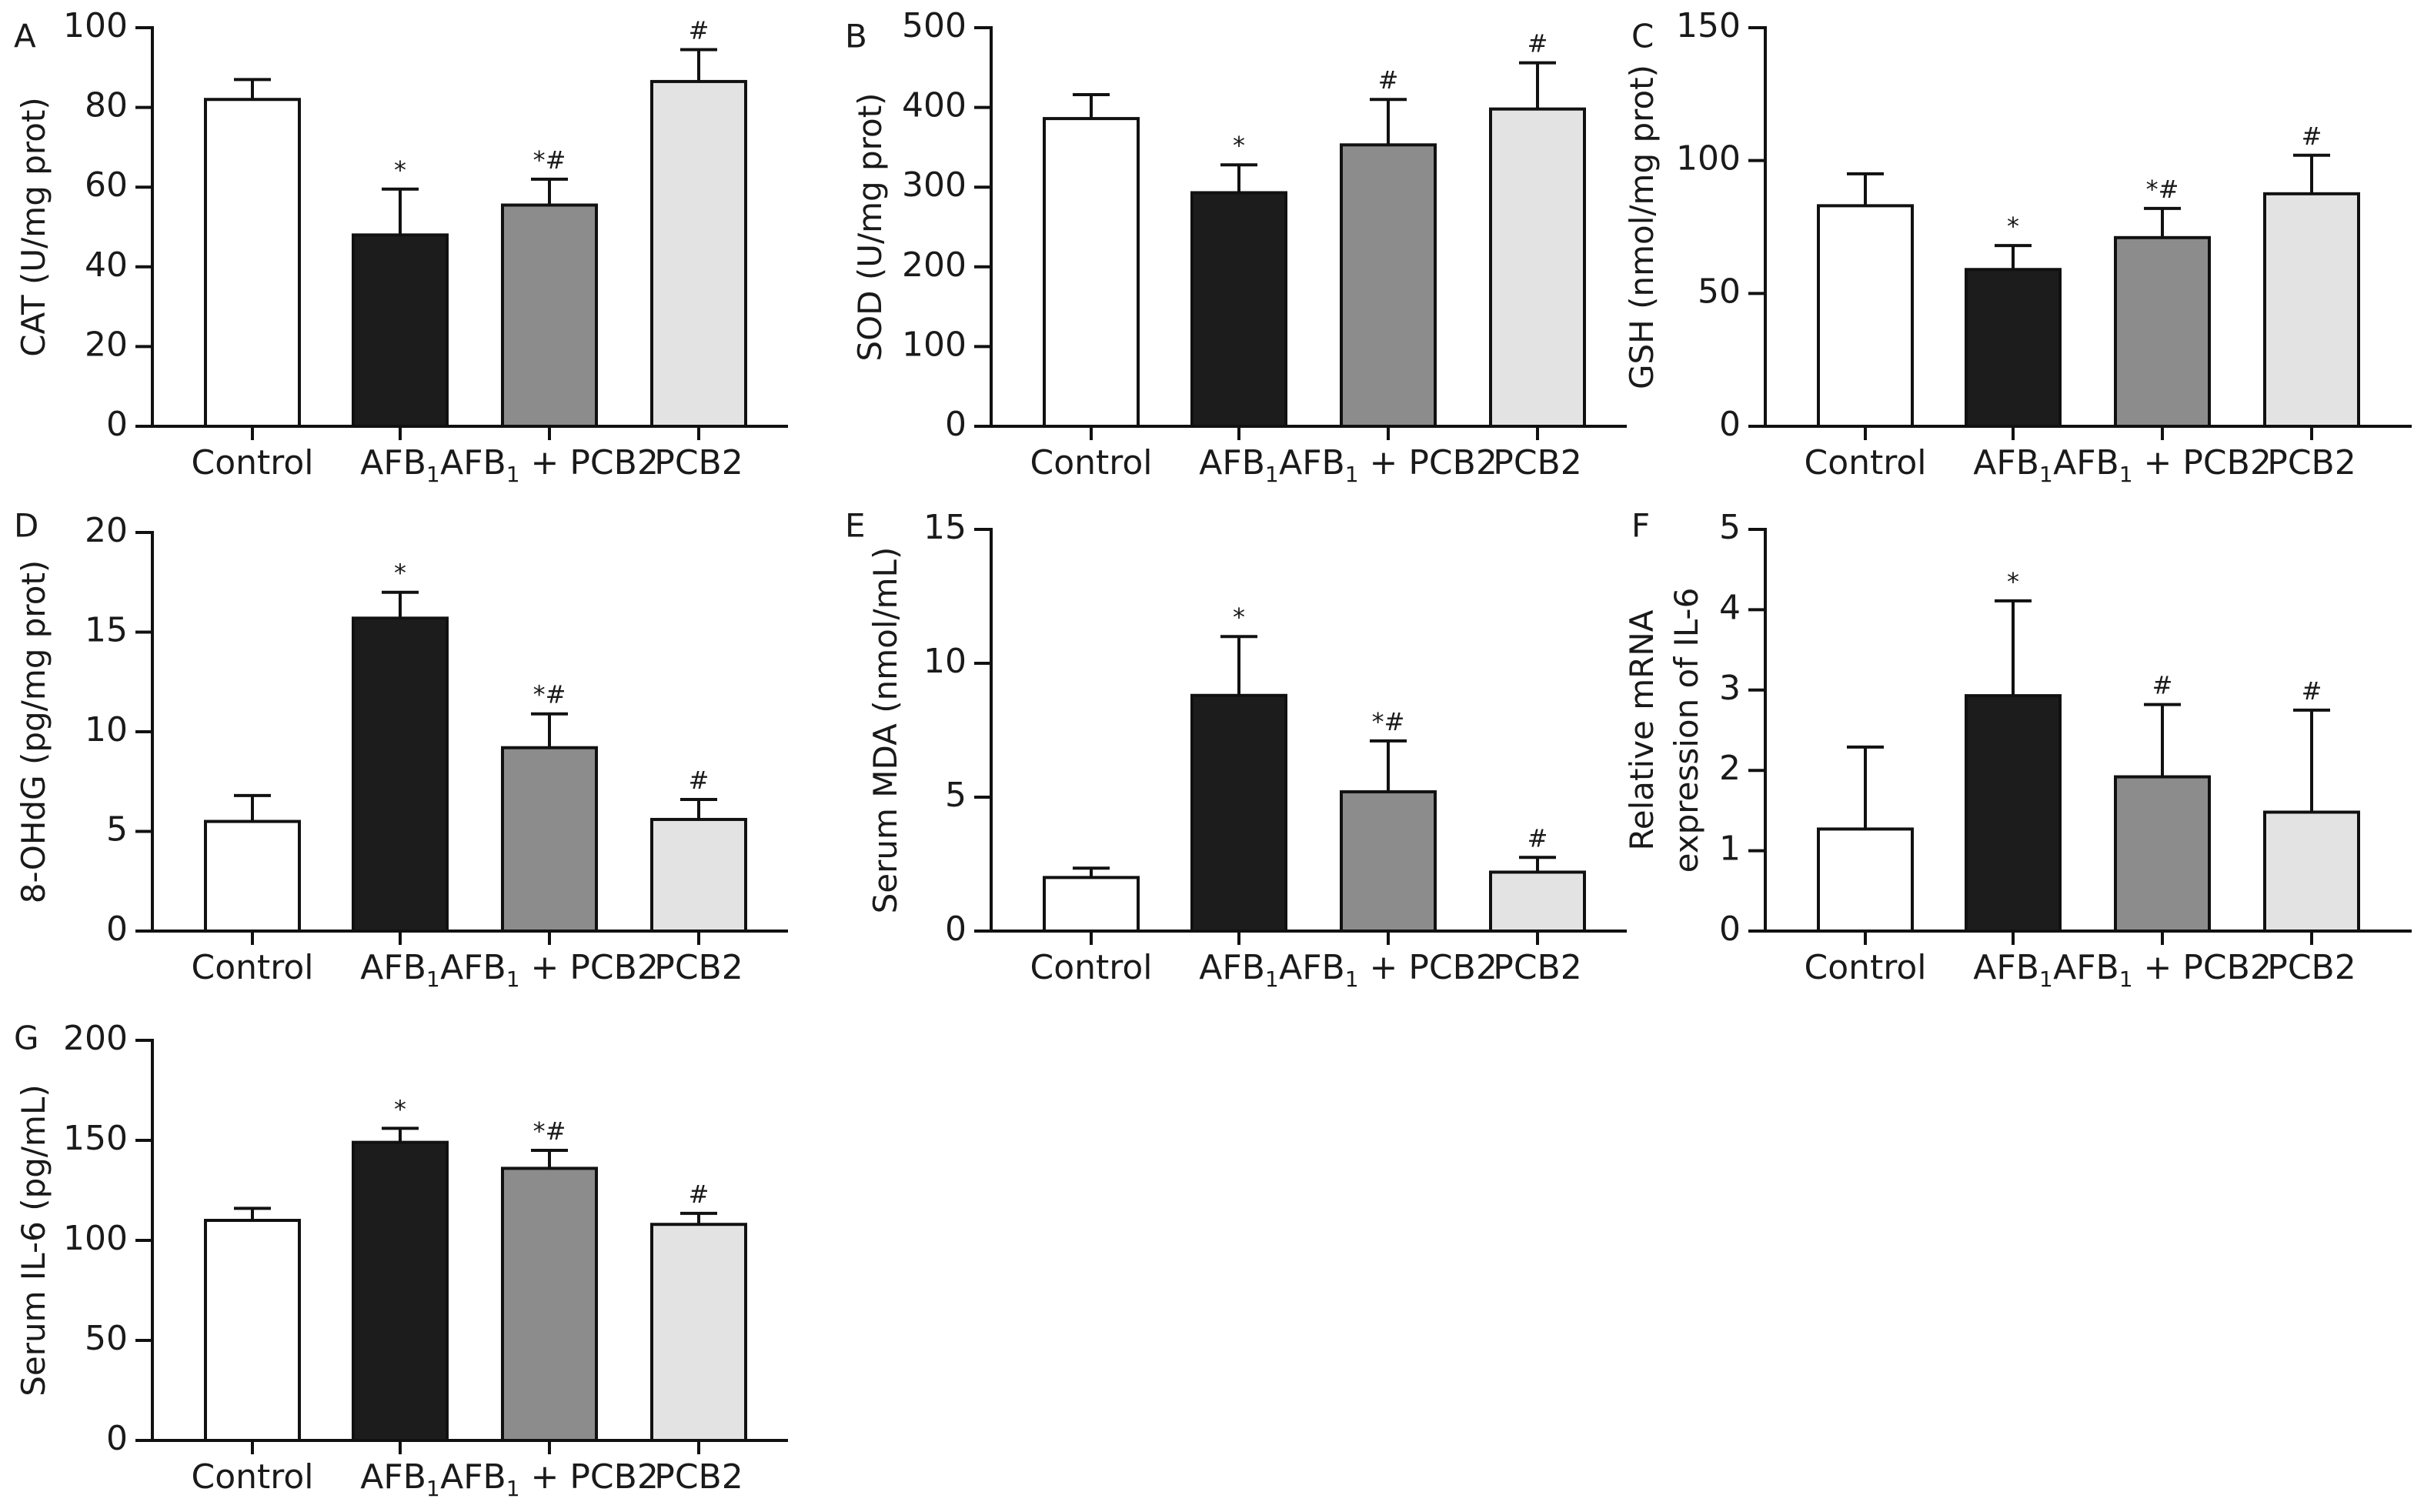 The width and height of the screenshot is (2424, 1512). What do you see at coordinates (106, 265) in the screenshot?
I see `y-tick-label: 40` at bounding box center [106, 265].